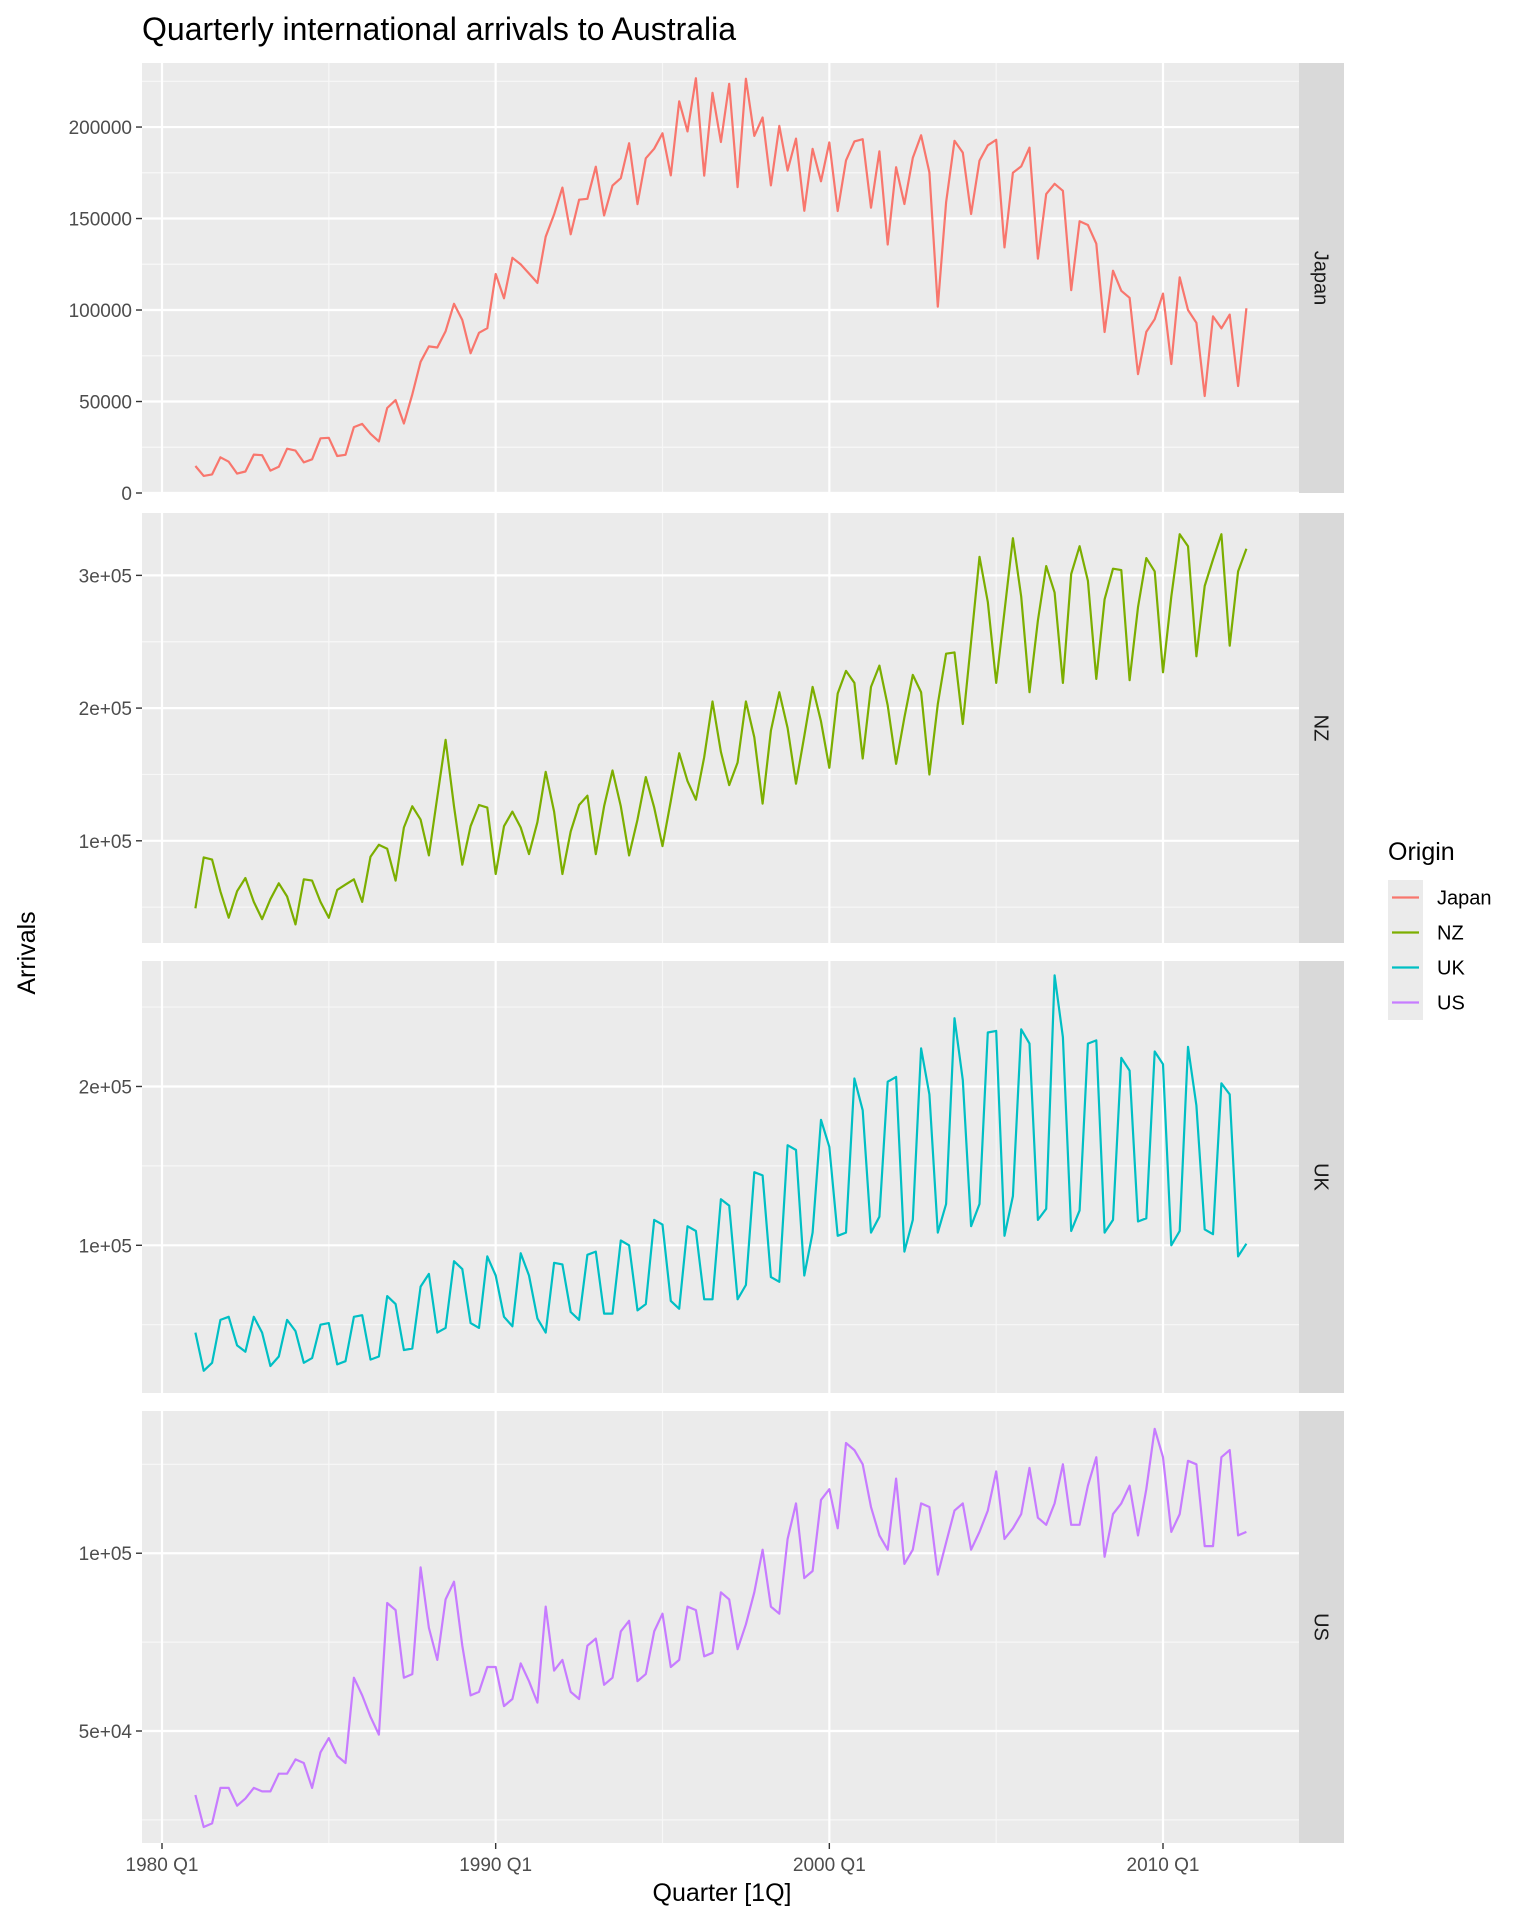 The image size is (1536, 1925). I want to click on facet-strip-label: Japan, so click(1321, 278).